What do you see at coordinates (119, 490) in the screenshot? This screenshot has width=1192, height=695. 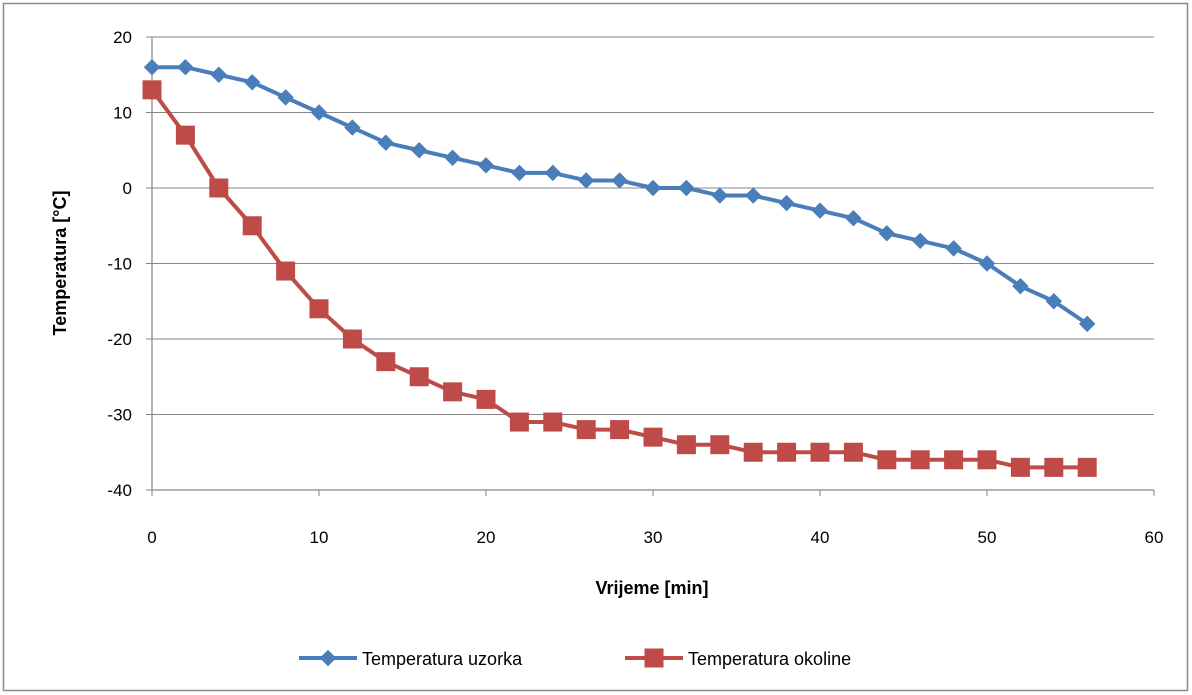 I see `y-tick-label: -40` at bounding box center [119, 490].